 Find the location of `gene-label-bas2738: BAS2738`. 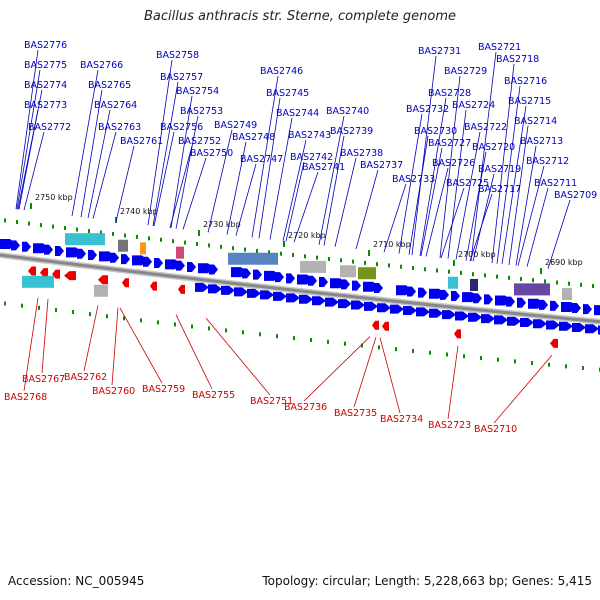

gene-label-bas2738: BAS2738 is located at coordinates (361, 153).